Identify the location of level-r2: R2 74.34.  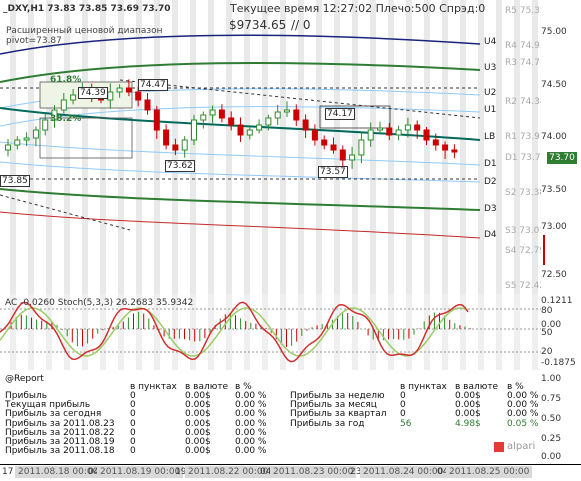
(523, 102).